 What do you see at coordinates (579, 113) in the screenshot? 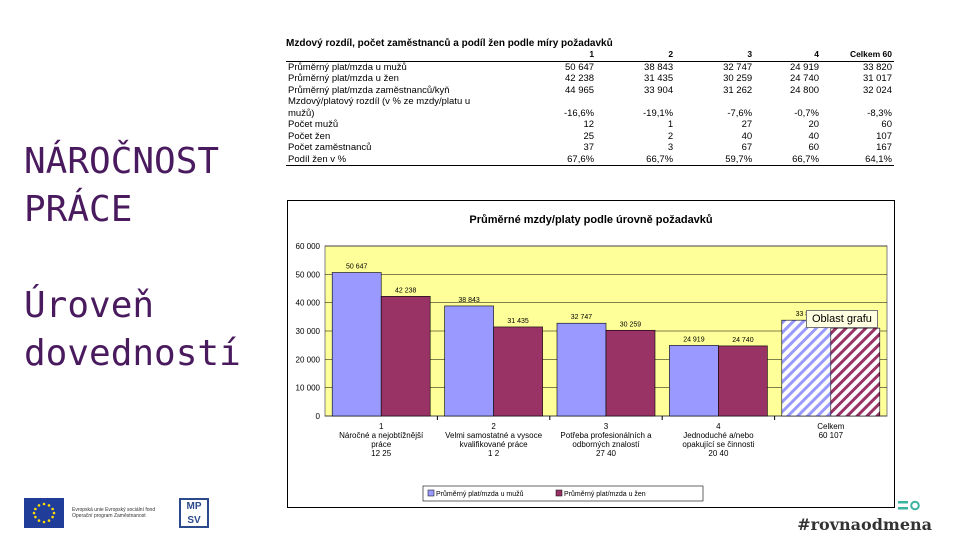
I see `table-cell: -16,6%` at bounding box center [579, 113].